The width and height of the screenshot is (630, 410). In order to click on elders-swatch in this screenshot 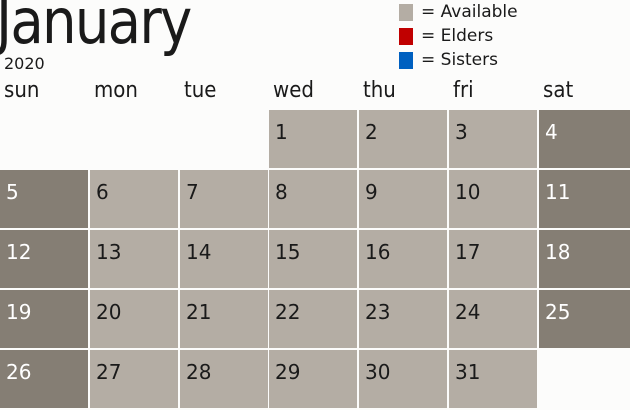, I will do `click(406, 36)`.